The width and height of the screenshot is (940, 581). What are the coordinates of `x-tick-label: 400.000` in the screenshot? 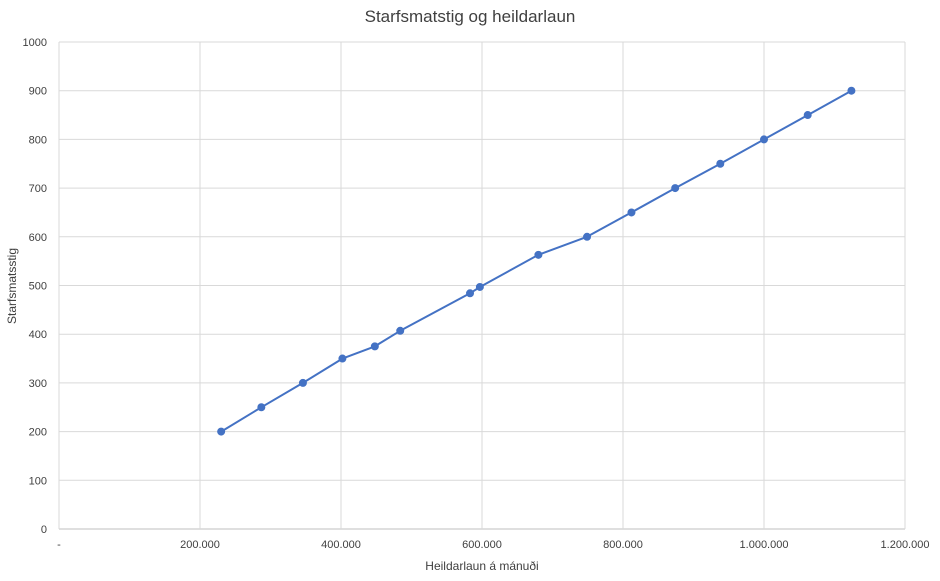 It's located at (341, 545).